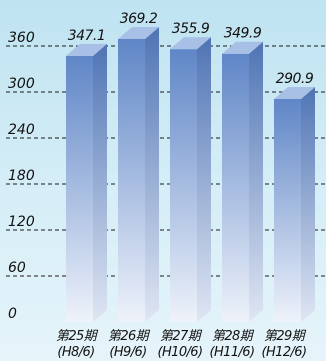 This screenshot has width=326, height=361. Describe the element at coordinates (232, 352) in the screenshot. I see `category-sublabel-3: (H11/6)` at that location.